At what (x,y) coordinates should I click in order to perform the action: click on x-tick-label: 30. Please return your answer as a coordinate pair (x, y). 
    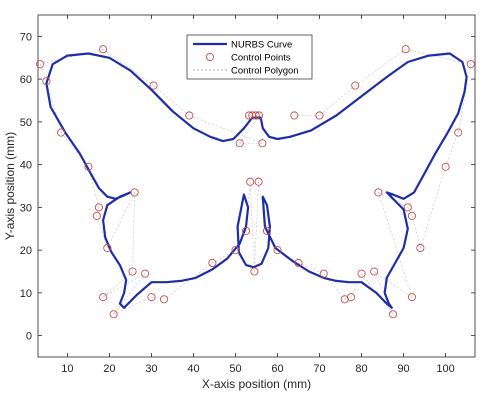
    Looking at the image, I should click on (151, 369).